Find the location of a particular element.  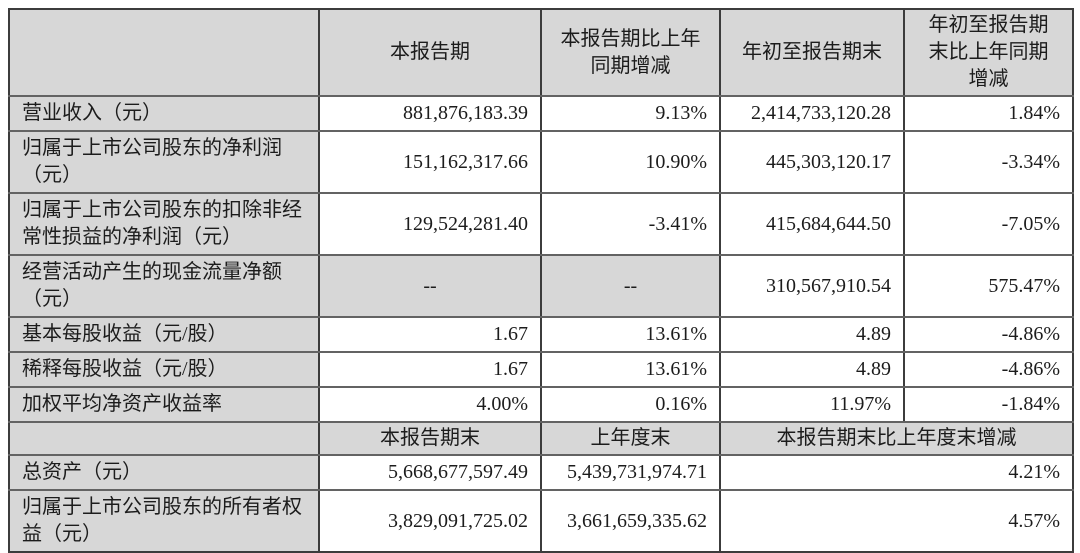

cell-ytd: 11.97% is located at coordinates (812, 404).